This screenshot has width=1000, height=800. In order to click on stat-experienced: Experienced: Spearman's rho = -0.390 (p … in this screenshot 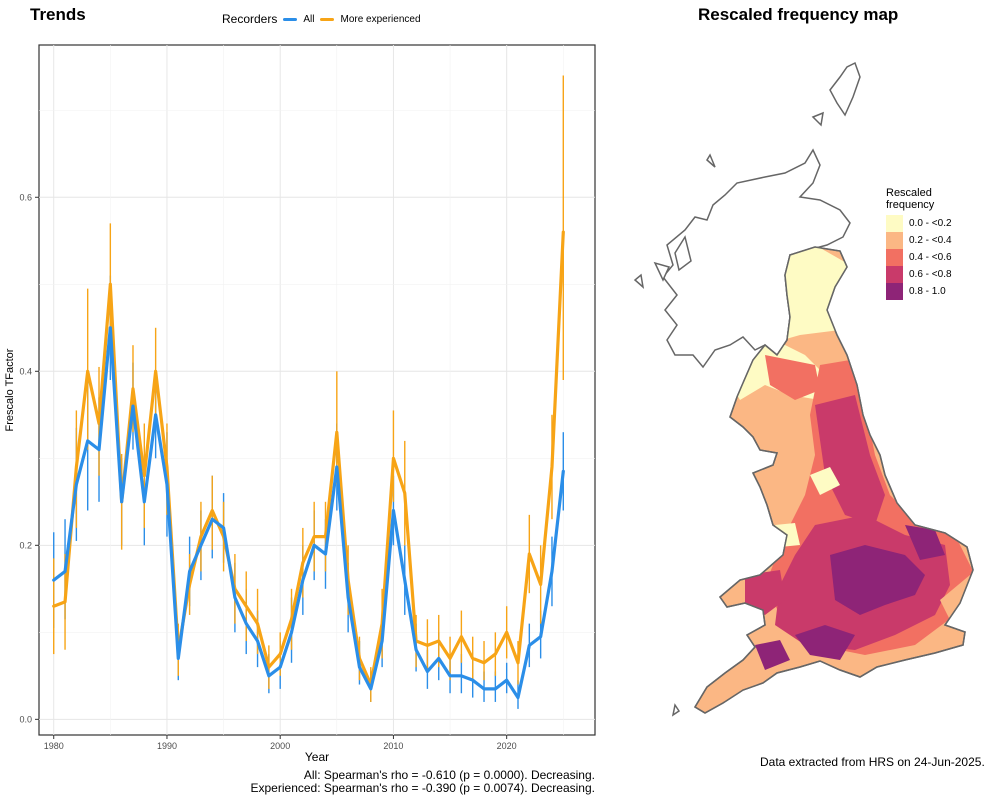, I will do `click(423, 788)`.